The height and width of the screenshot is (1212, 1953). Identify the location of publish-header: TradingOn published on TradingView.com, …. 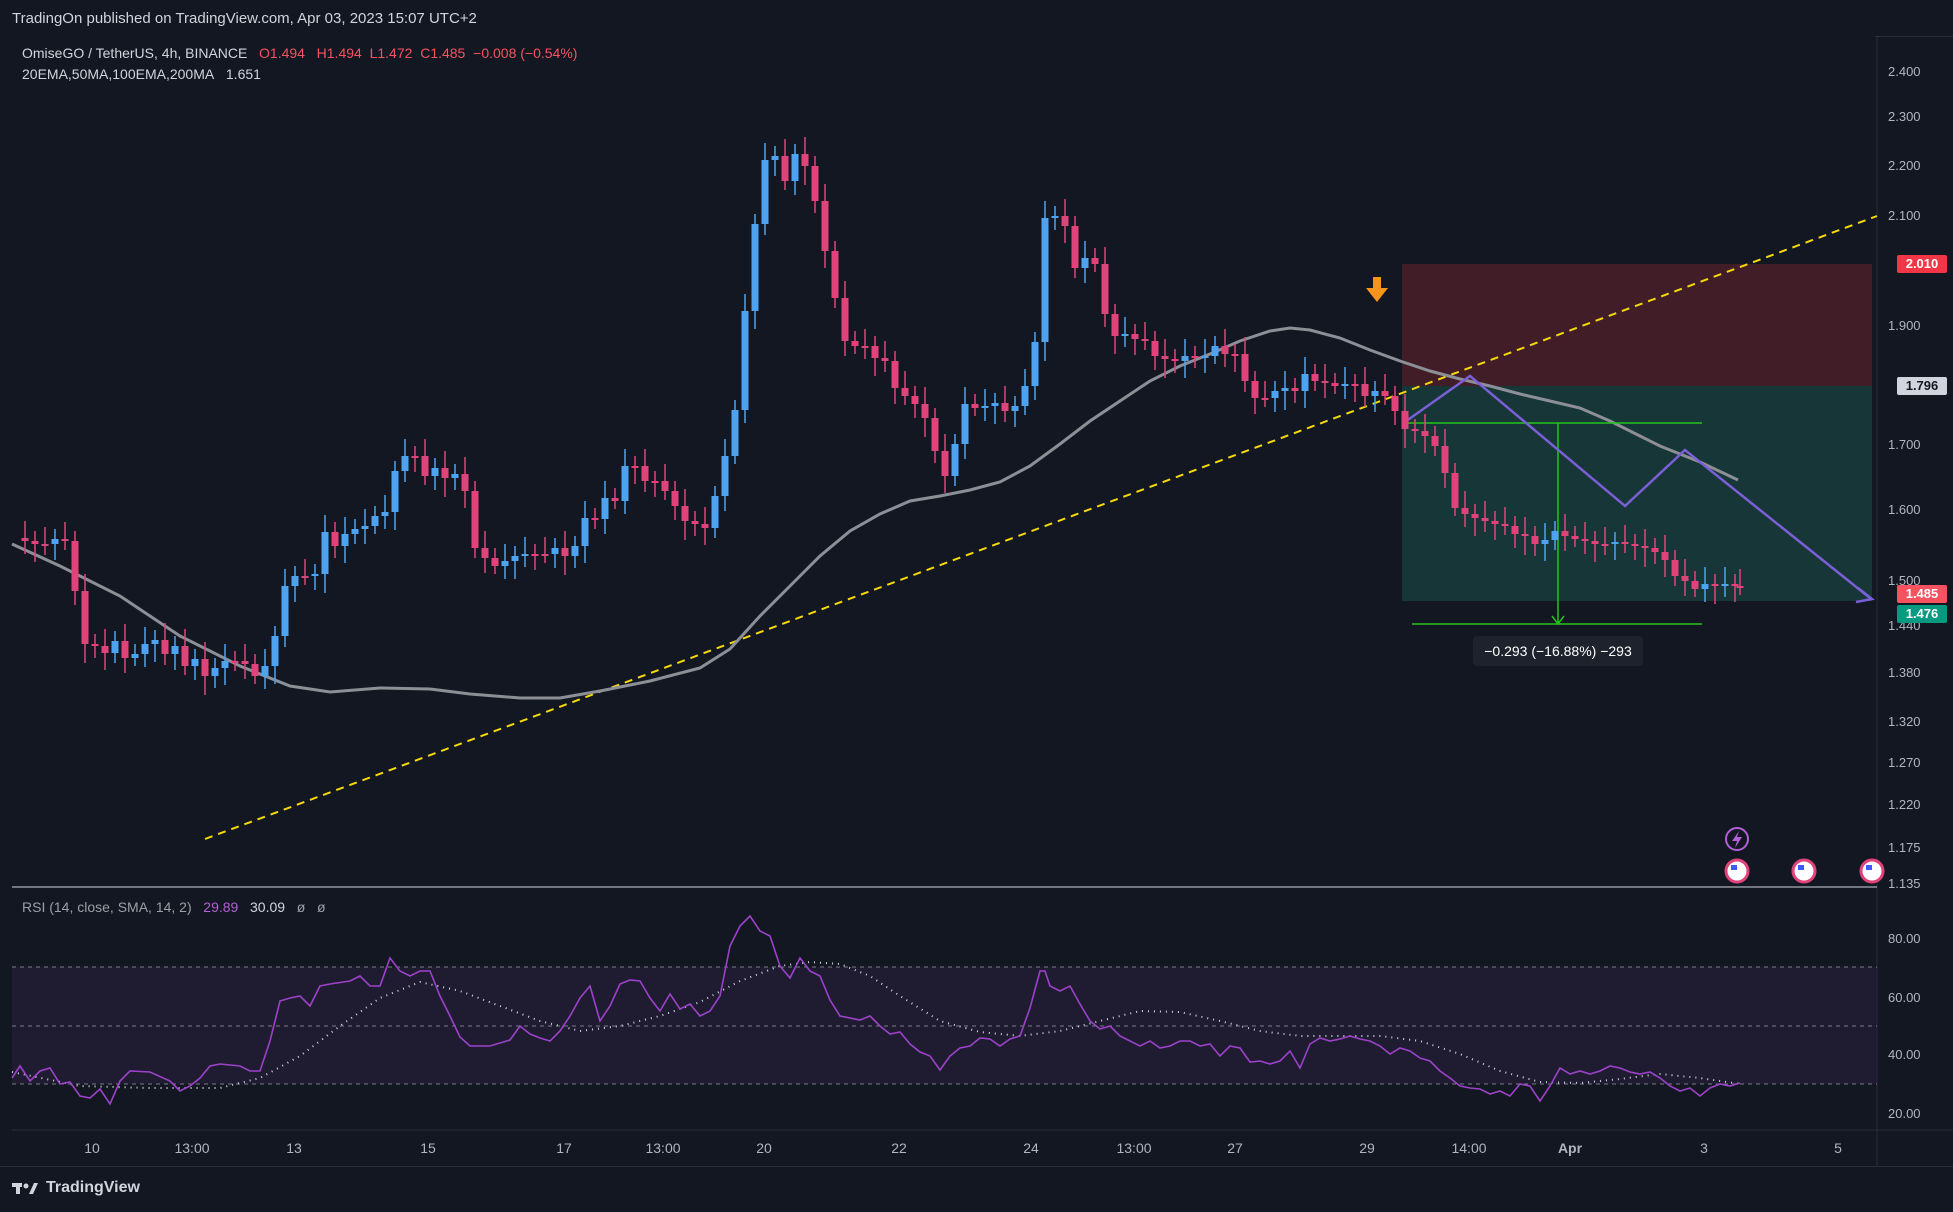
(976, 18).